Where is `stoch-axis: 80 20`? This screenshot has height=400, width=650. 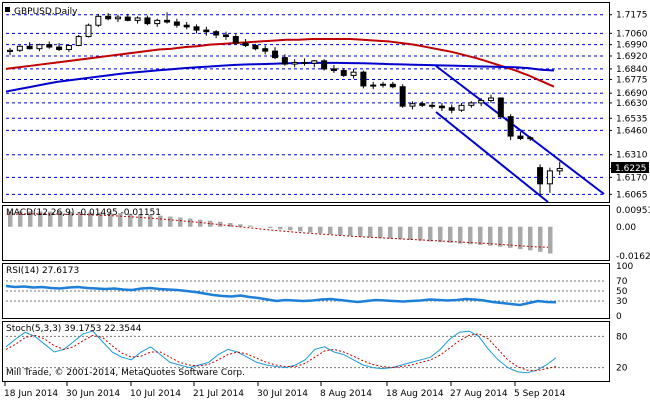 stoch-axis: 80 20 is located at coordinates (622, 352).